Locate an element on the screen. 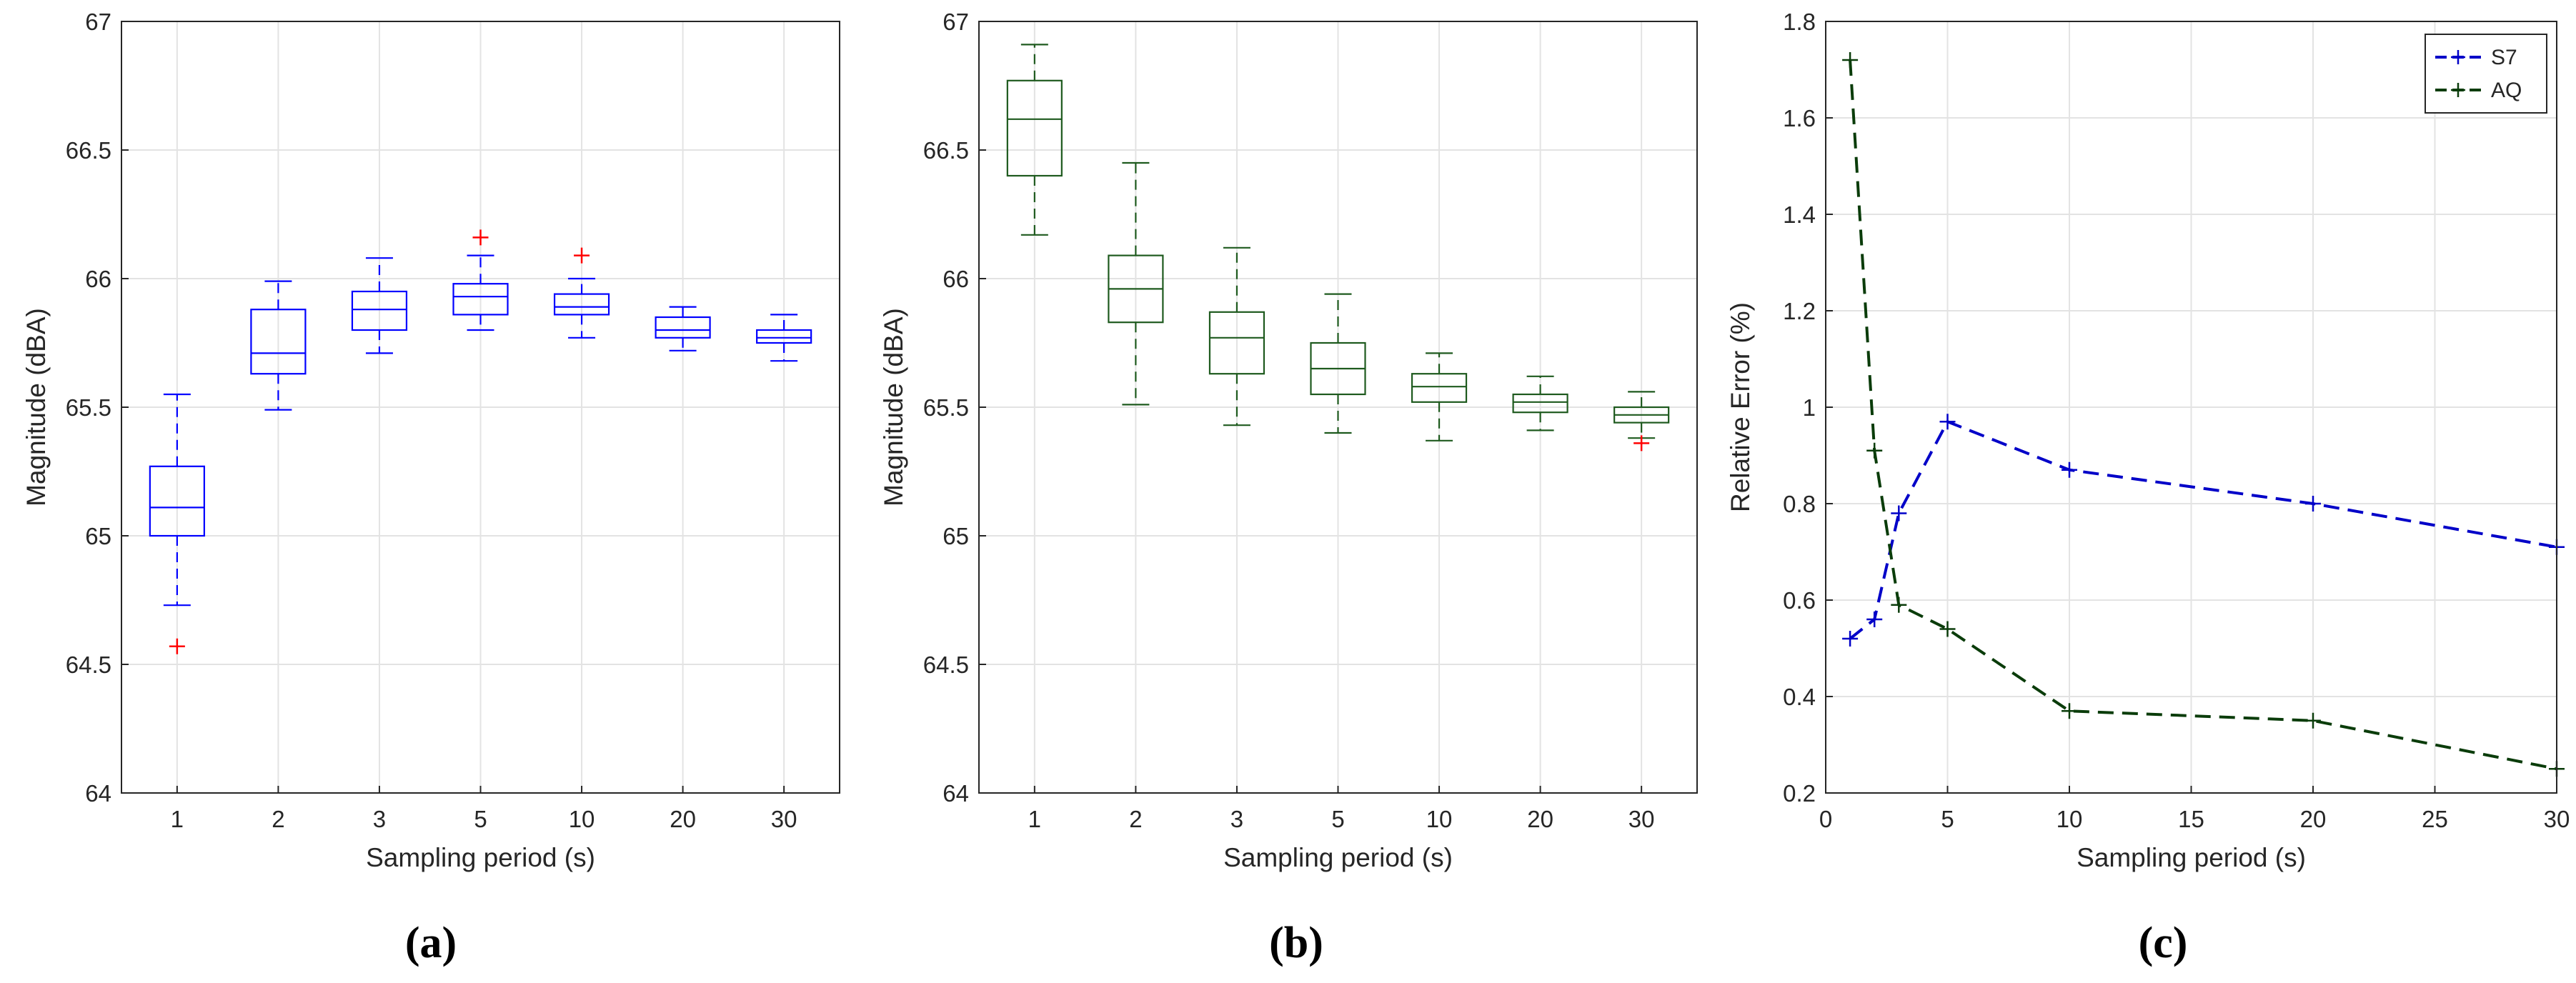  panel-b-y-tick-label: 64.5 is located at coordinates (946, 665).